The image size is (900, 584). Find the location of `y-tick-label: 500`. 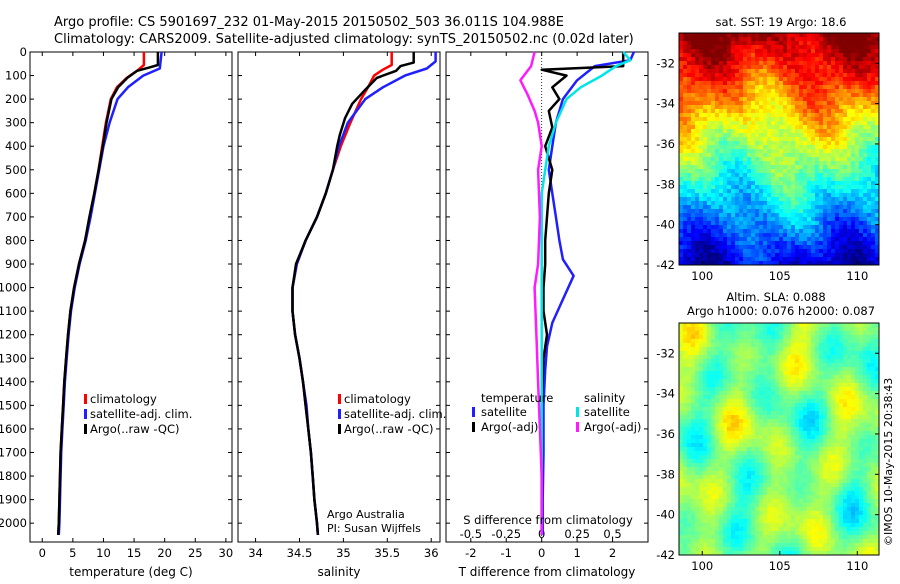

y-tick-label: 500 is located at coordinates (16, 170).